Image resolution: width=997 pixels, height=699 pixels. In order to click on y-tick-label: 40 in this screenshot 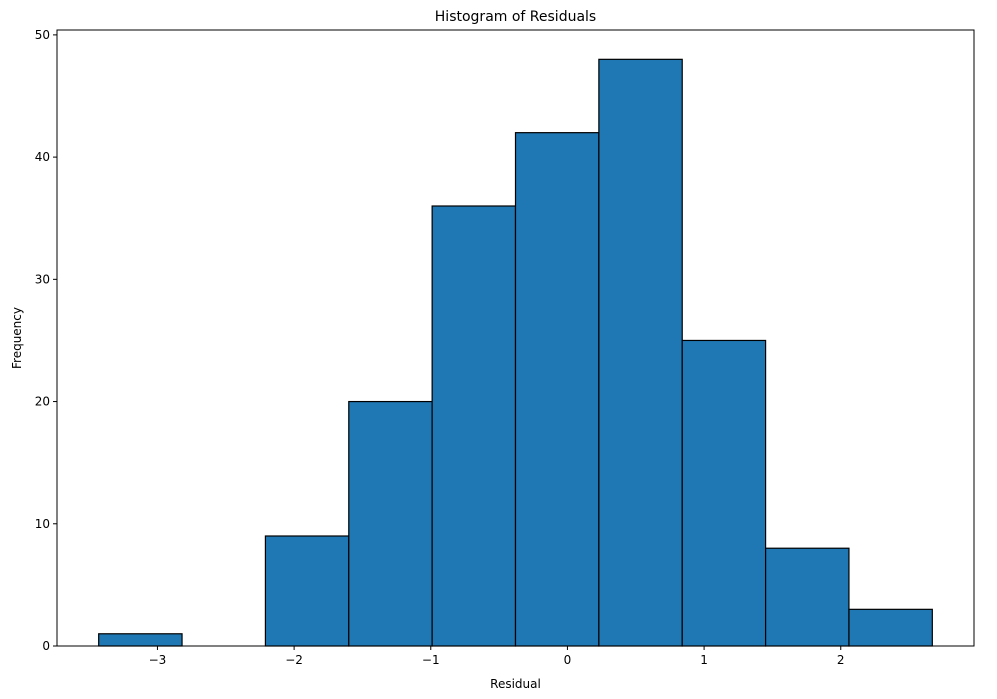, I will do `click(42, 157)`.